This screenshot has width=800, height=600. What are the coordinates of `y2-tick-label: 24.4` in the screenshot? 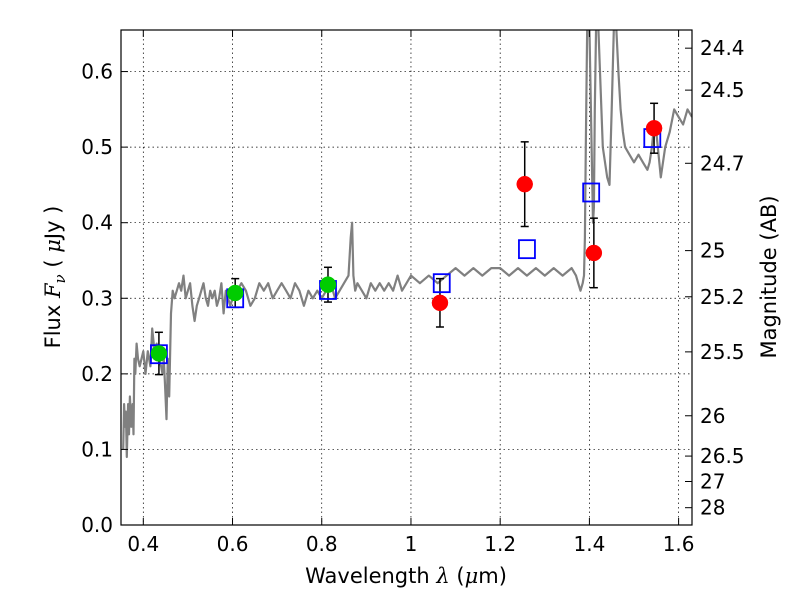 It's located at (722, 48).